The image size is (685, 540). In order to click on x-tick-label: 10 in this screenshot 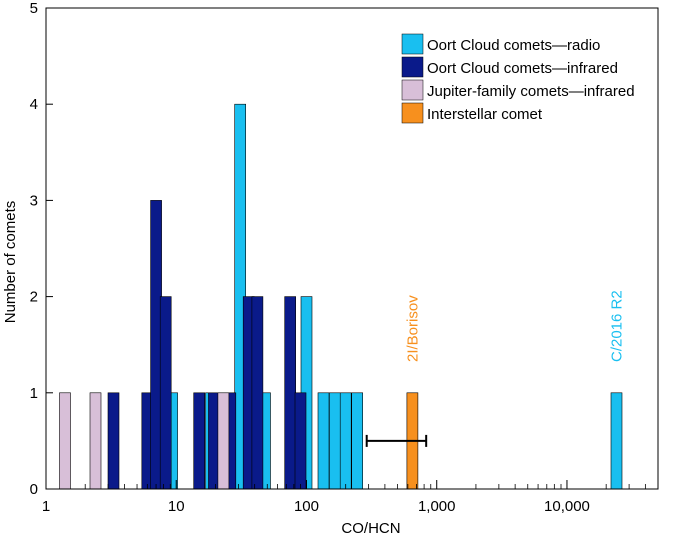, I will do `click(176, 506)`.